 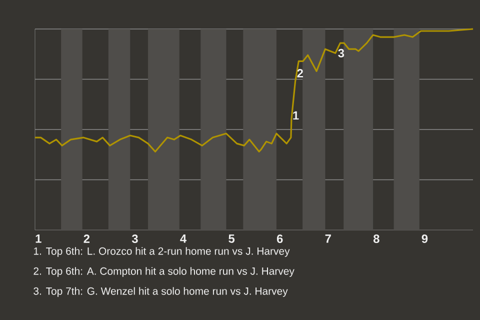 What do you see at coordinates (183, 238) in the screenshot?
I see `x-tick-label: 4` at bounding box center [183, 238].